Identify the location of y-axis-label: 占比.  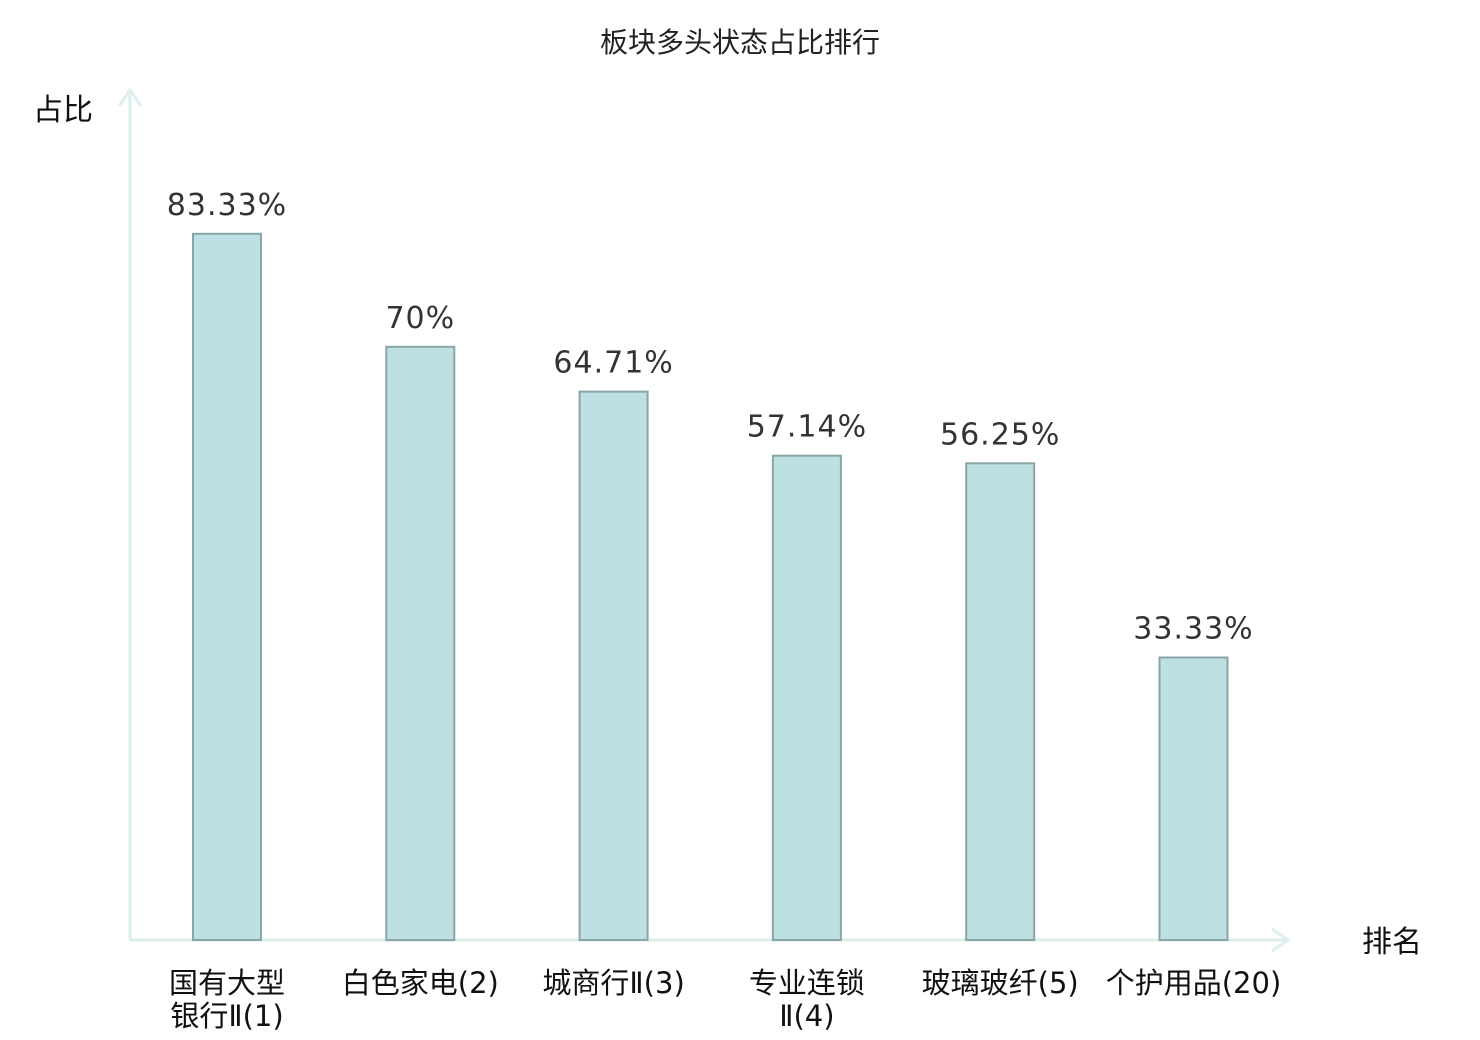
(63, 110).